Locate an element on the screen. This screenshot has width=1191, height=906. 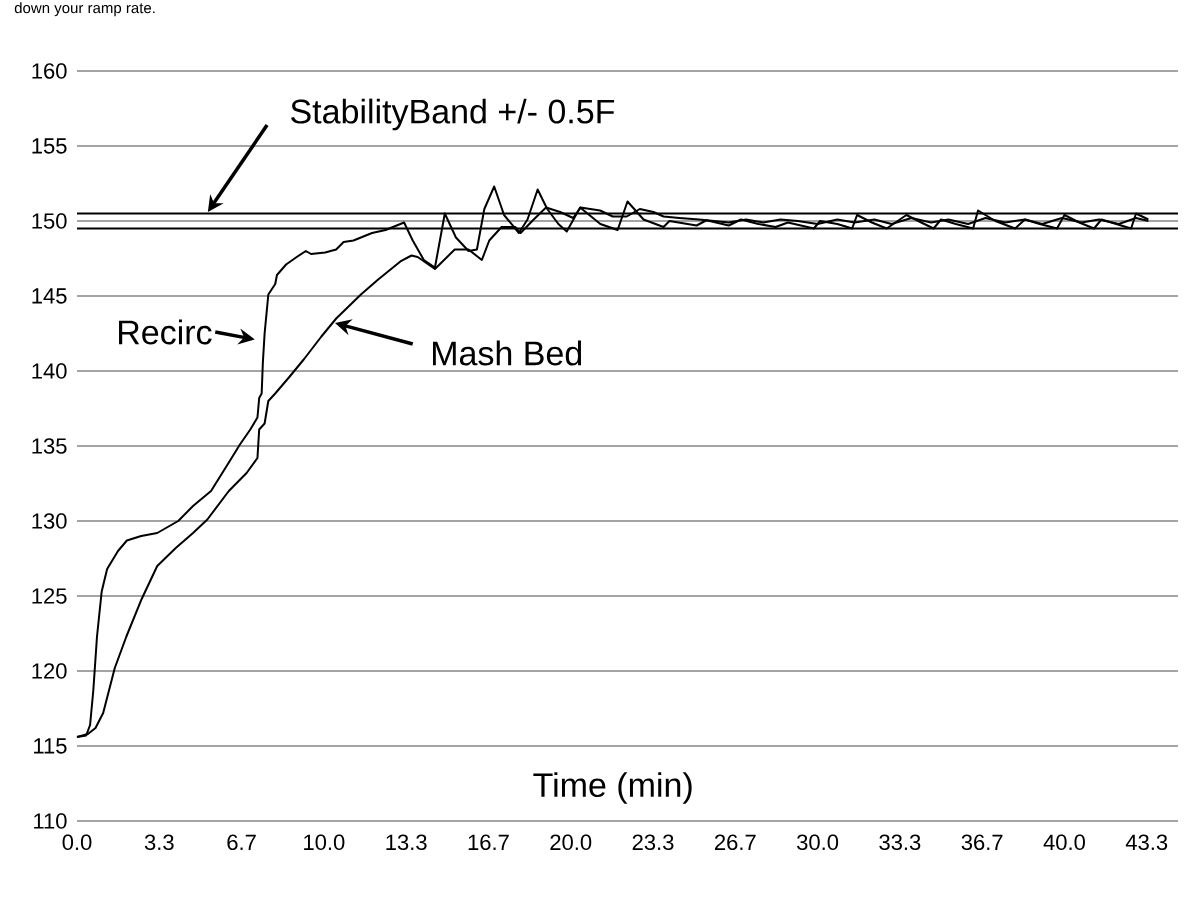
x-tick-label: 43.3 is located at coordinates (1146, 842).